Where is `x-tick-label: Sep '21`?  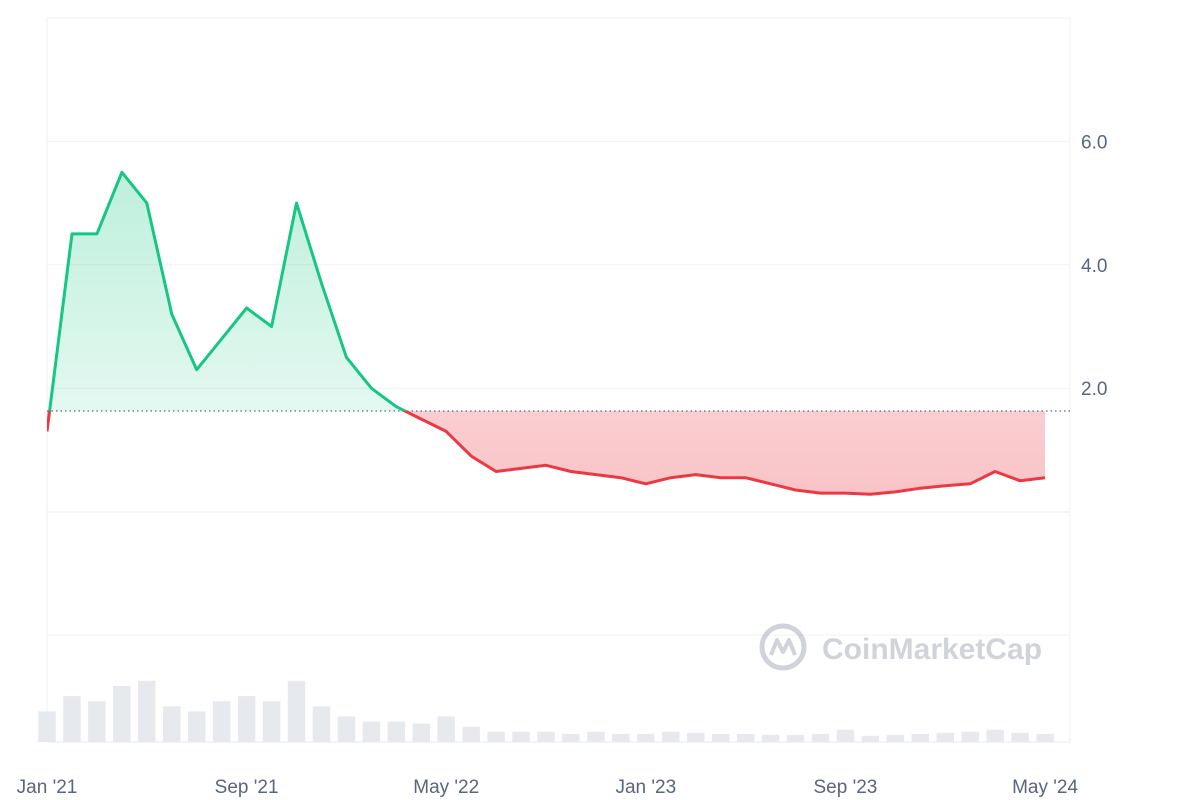 x-tick-label: Sep '21 is located at coordinates (247, 787).